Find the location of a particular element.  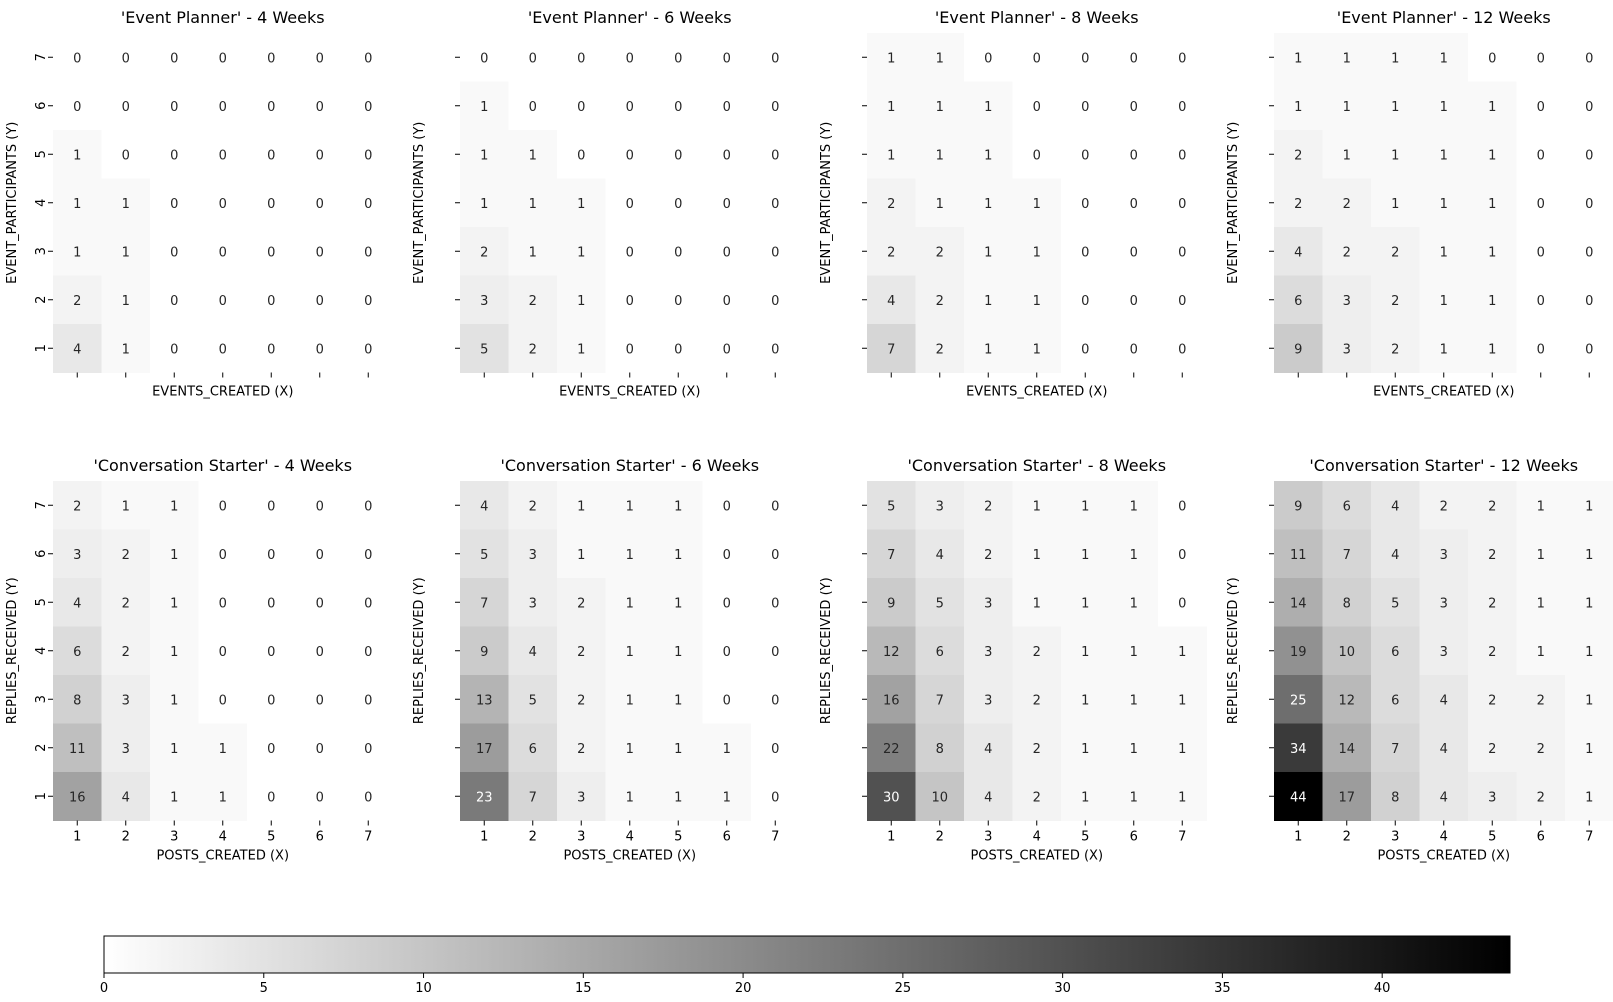

x-tick-label: 3 is located at coordinates (988, 837).